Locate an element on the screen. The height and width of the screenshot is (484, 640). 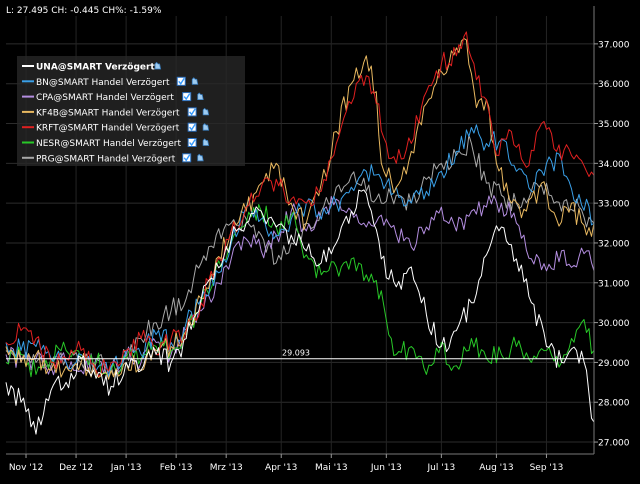
x-tick-label: Feb '13 is located at coordinates (176, 468).